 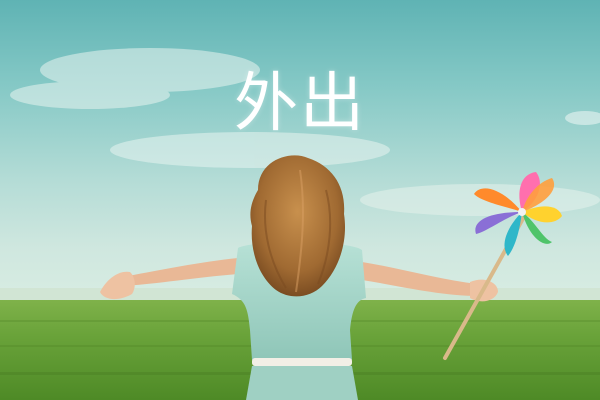 I want to click on right-arm, so click(x=421, y=279).